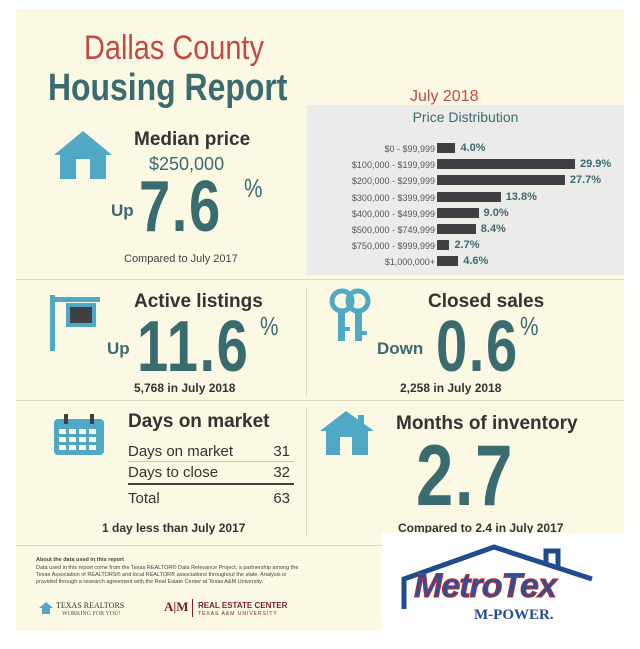 Image resolution: width=640 pixels, height=649 pixels. I want to click on active-detail: 5,768 in July 2018, so click(185, 388).